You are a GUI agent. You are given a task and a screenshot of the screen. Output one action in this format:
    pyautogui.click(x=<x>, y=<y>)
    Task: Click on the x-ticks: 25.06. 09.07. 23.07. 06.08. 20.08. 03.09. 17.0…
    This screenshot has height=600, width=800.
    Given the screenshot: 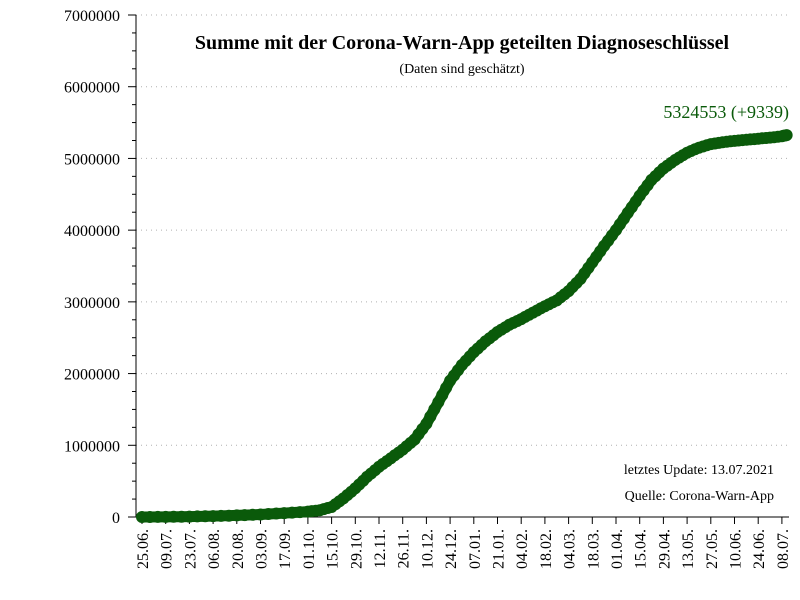 What is the action you would take?
    pyautogui.click(x=463, y=543)
    